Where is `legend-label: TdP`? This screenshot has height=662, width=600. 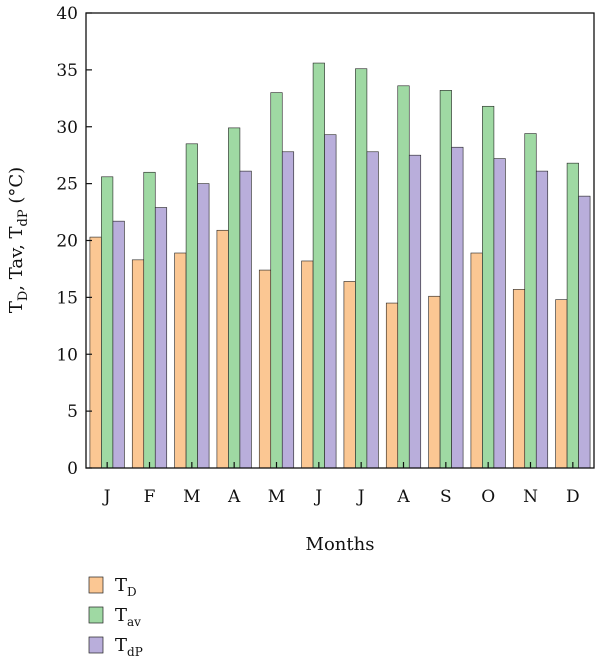 legend-label: TdP is located at coordinates (129, 647).